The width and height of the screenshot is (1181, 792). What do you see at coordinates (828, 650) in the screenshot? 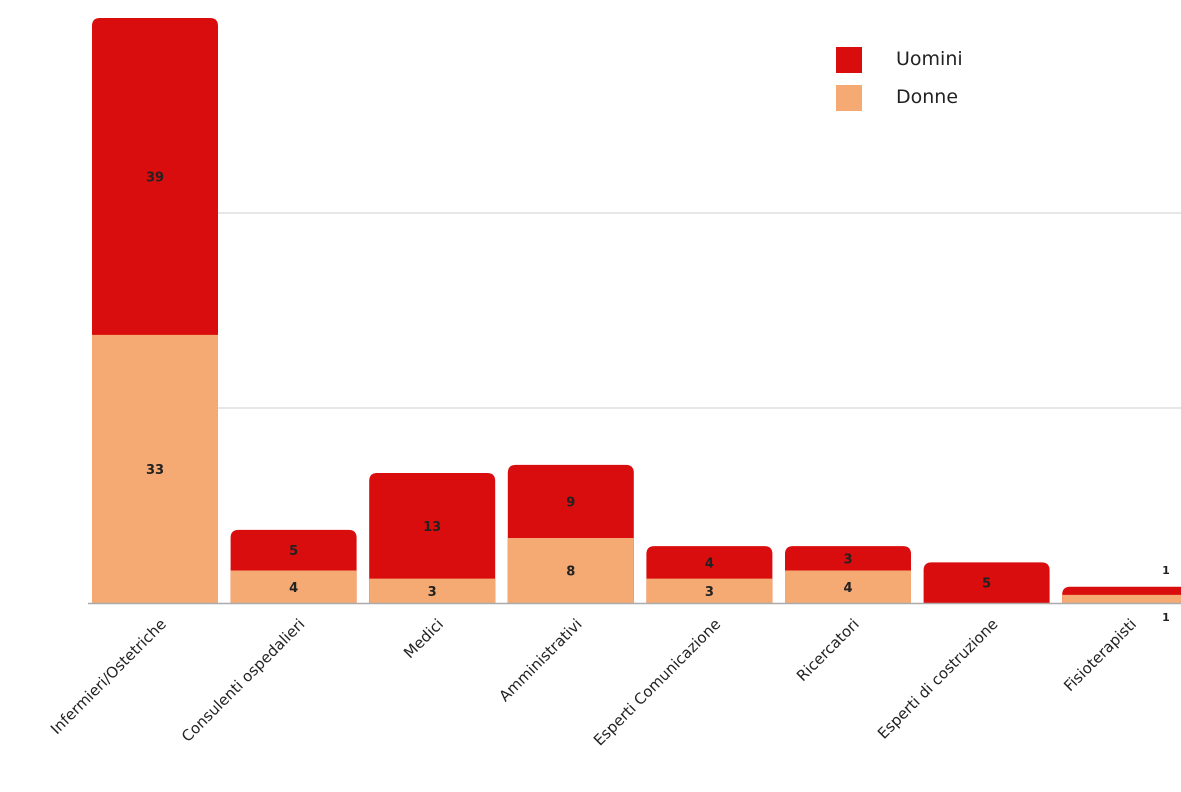
I see `category-label: Ricercatori` at bounding box center [828, 650].